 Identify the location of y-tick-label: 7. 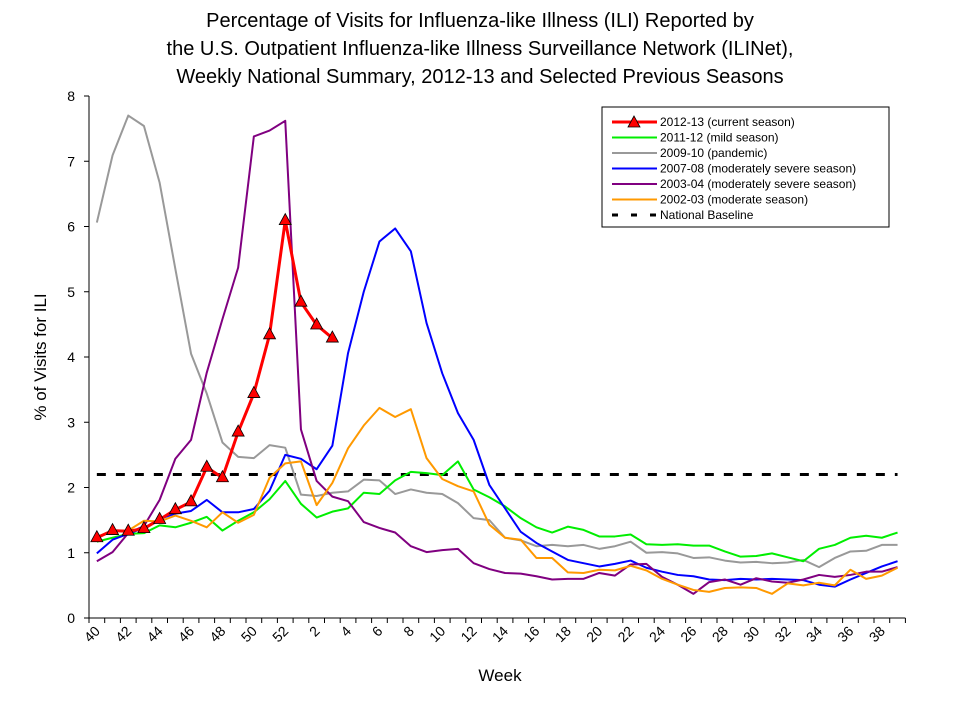
(71, 161).